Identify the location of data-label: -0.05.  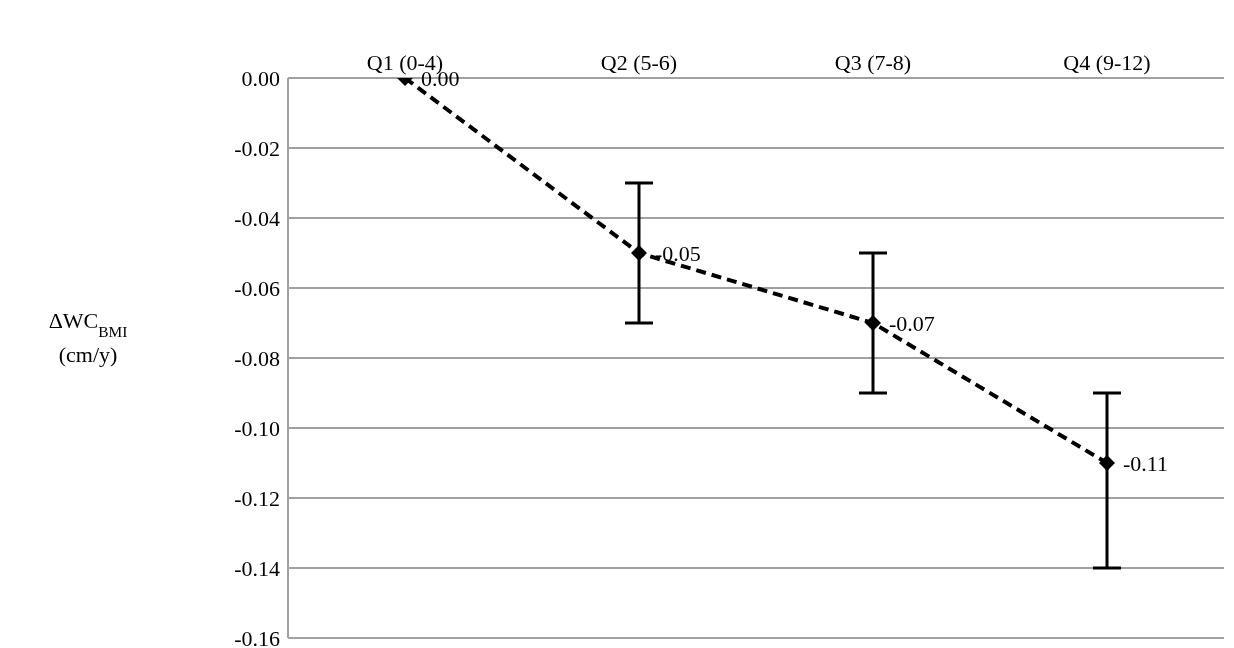
(678, 253).